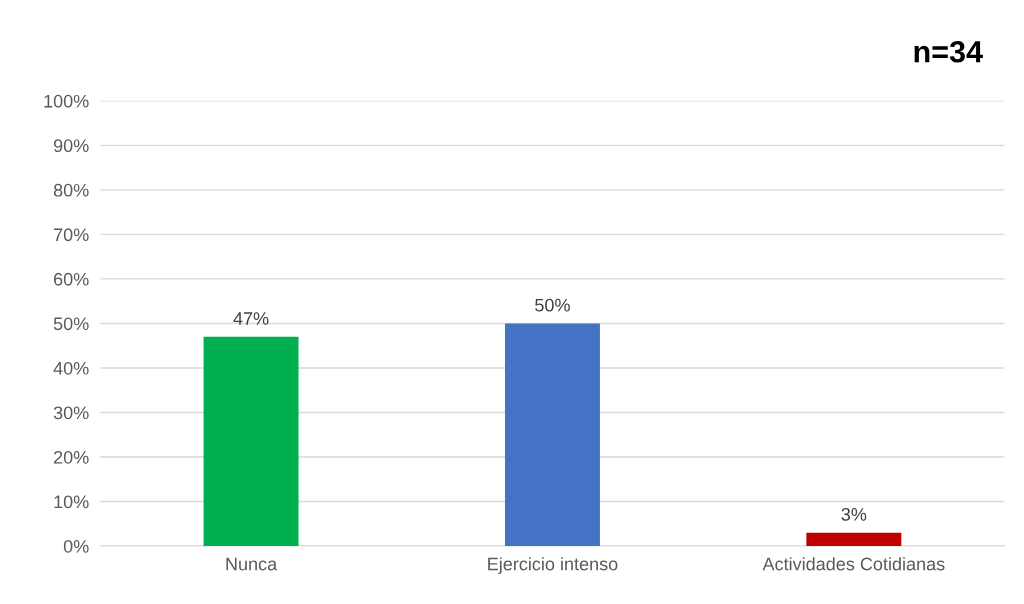 The width and height of the screenshot is (1024, 604). What do you see at coordinates (71, 235) in the screenshot?
I see `y-tick-label: 70%` at bounding box center [71, 235].